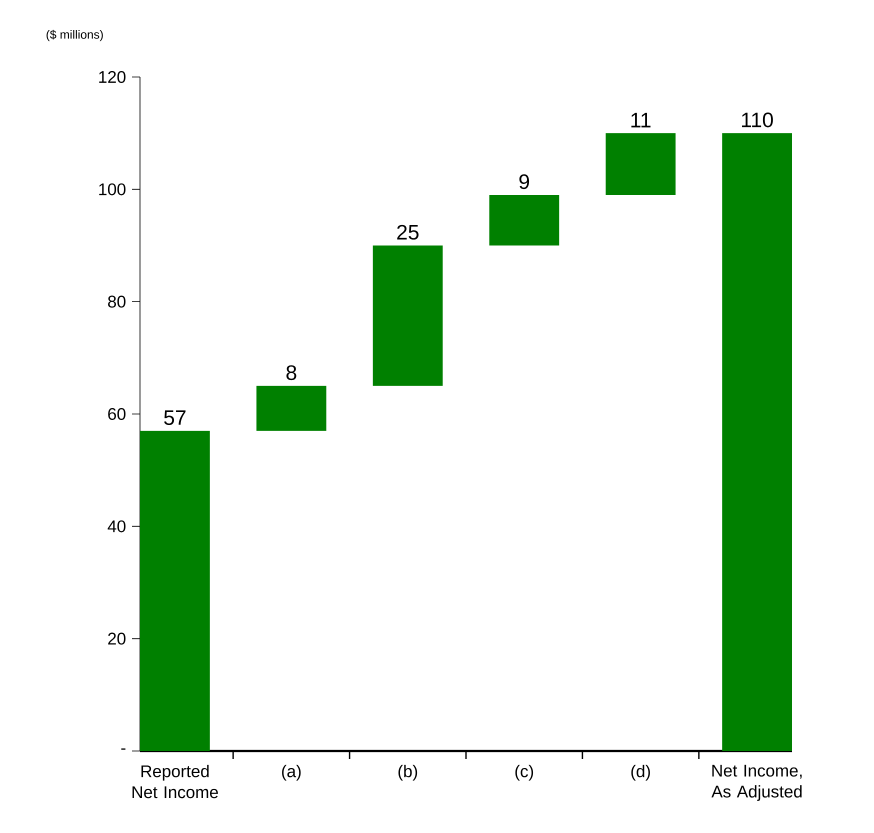  Describe the element at coordinates (757, 120) in the screenshot. I see `data-label: 110` at that location.